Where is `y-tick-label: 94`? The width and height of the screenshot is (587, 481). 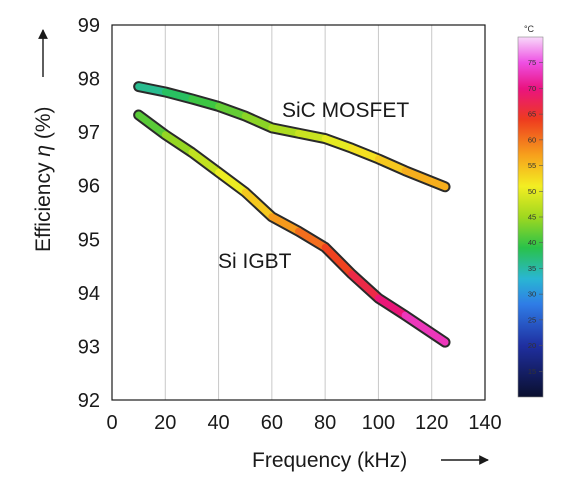
y-tick-label: 94 is located at coordinates (89, 294).